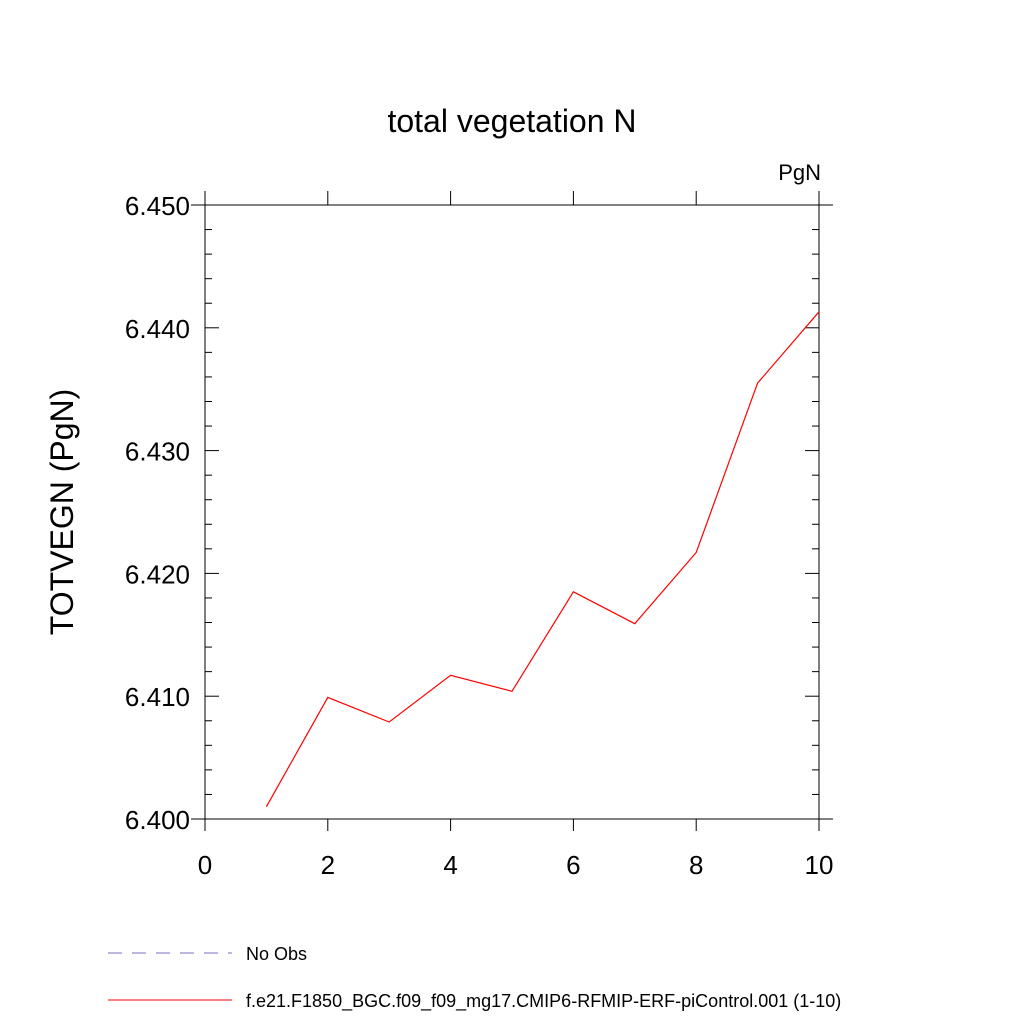  I want to click on x-tick-label: 8, so click(696, 865).